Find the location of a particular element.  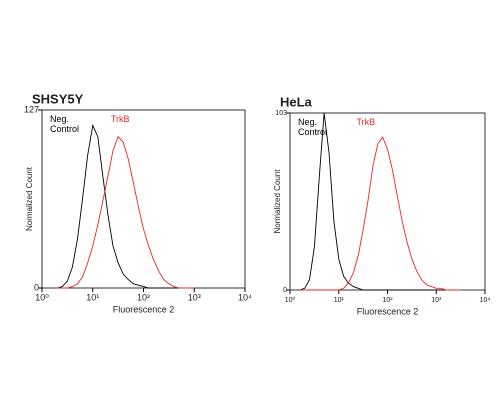

chart-title: SHSY5Y is located at coordinates (58, 98).